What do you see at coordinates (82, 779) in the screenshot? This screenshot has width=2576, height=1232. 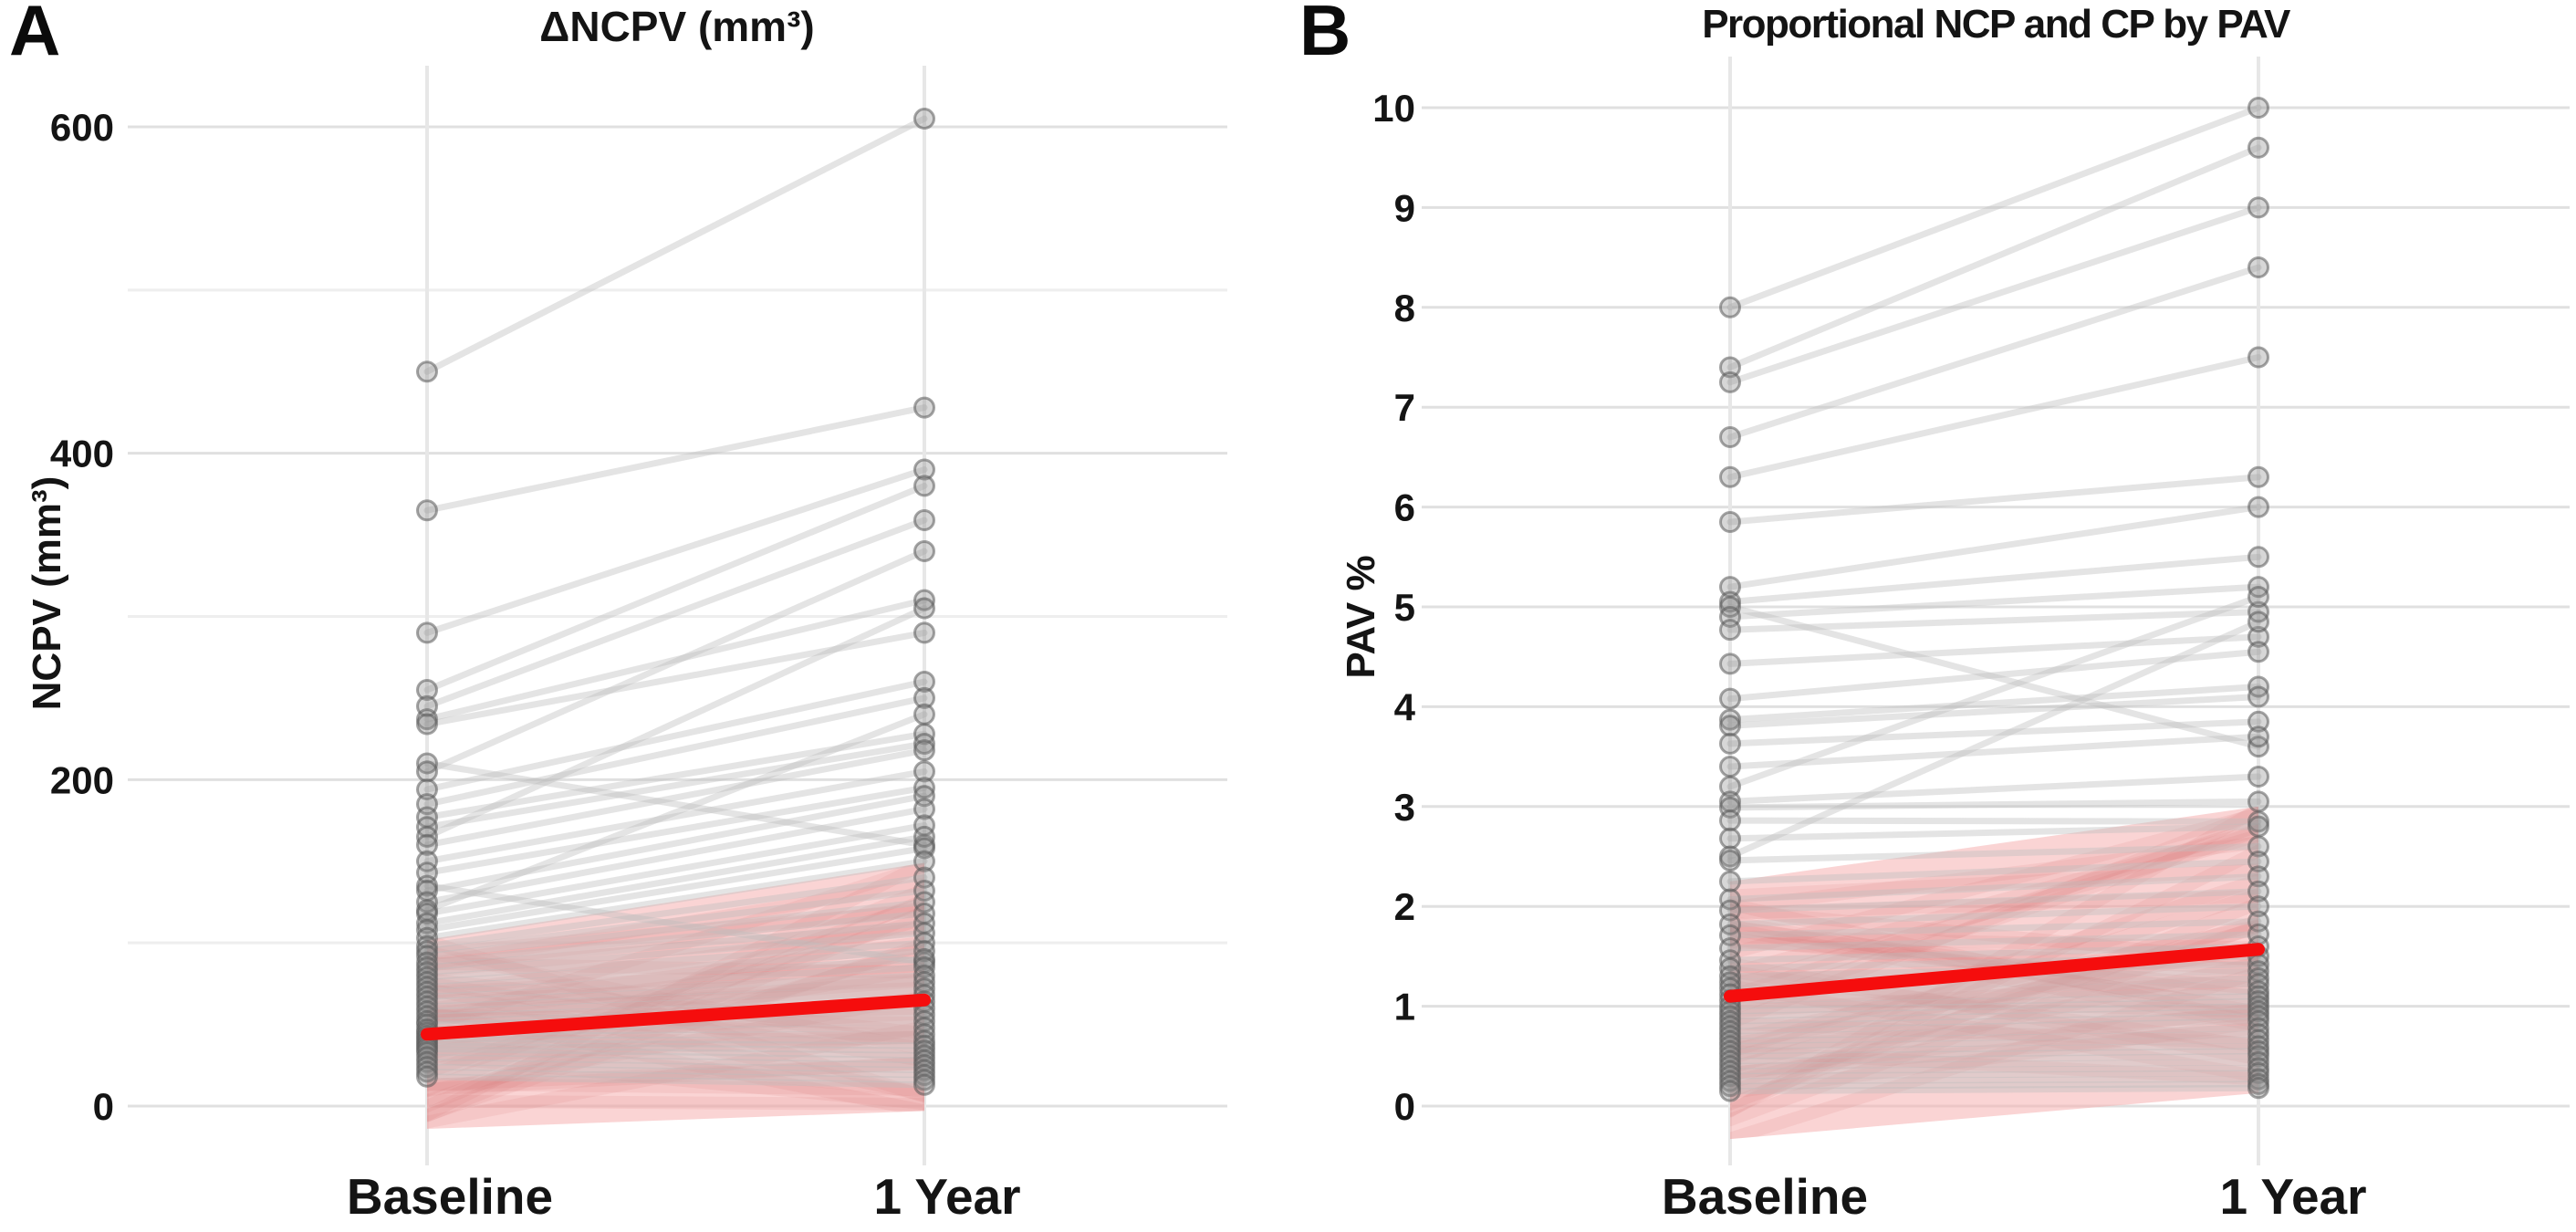 I see `y-tick-label: 200` at bounding box center [82, 779].